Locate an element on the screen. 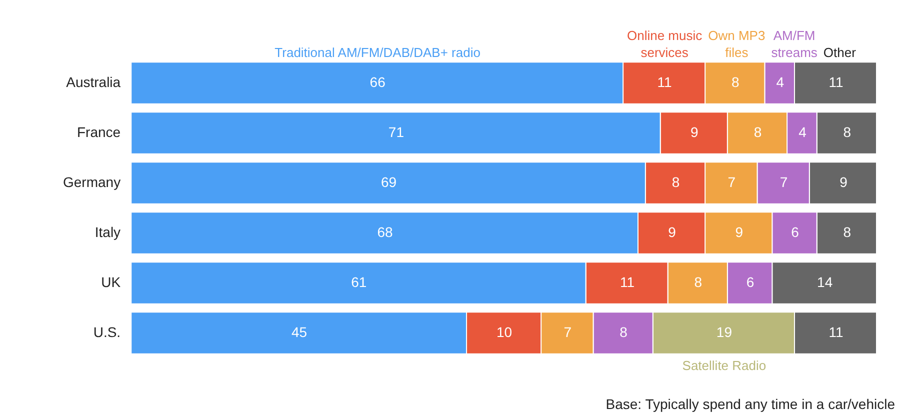 Image resolution: width=912 pixels, height=420 pixels. series-label: Own MP3 files is located at coordinates (737, 44).